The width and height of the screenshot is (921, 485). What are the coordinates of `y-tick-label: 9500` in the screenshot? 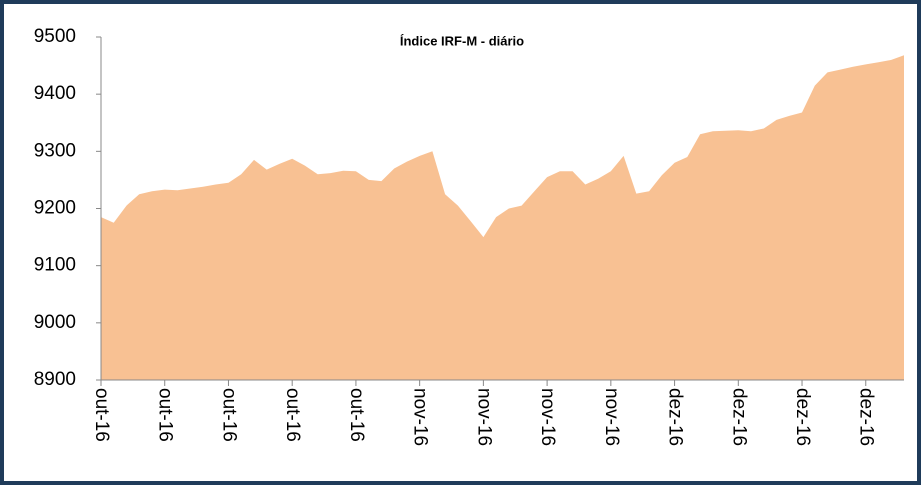 It's located at (55, 36).